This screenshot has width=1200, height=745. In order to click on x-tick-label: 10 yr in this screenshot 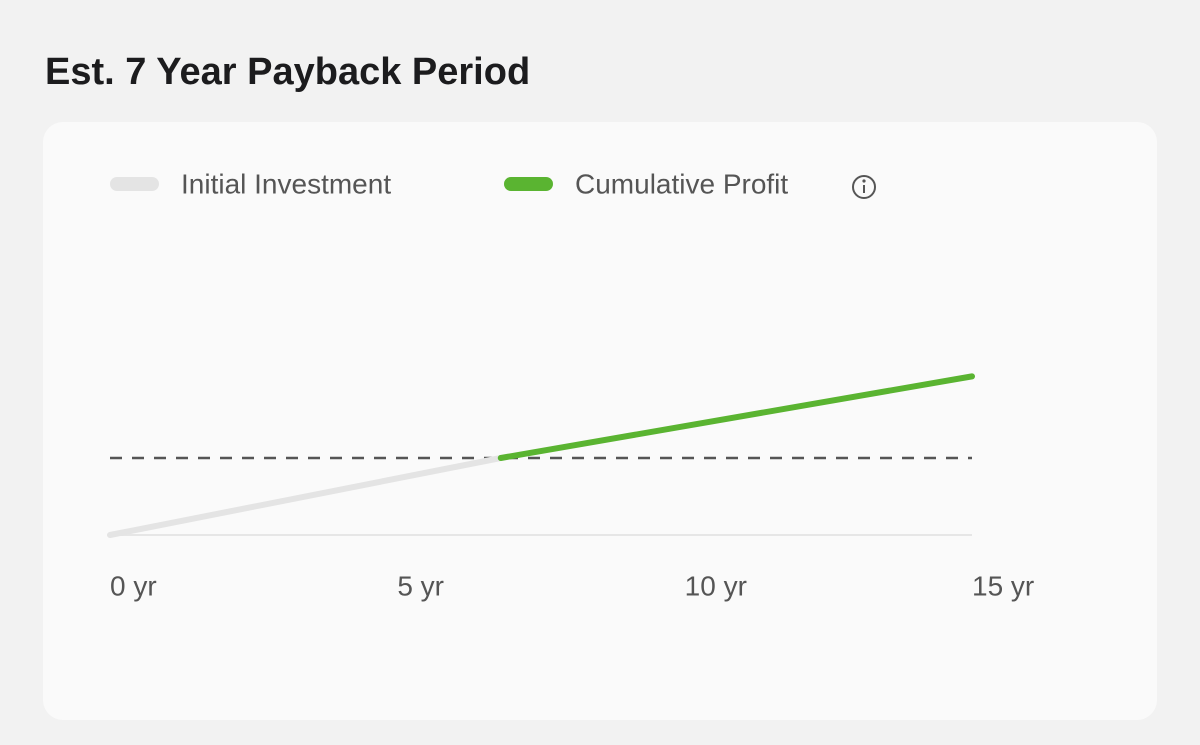, I will do `click(716, 585)`.